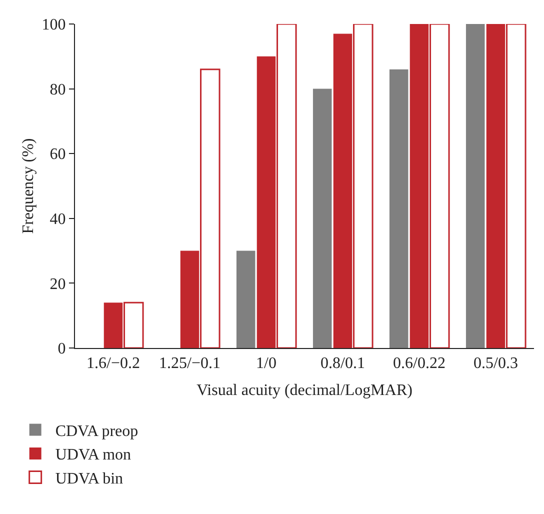 The height and width of the screenshot is (514, 544). What do you see at coordinates (419, 363) in the screenshot?
I see `x-tick-label: 0.6/0.22` at bounding box center [419, 363].